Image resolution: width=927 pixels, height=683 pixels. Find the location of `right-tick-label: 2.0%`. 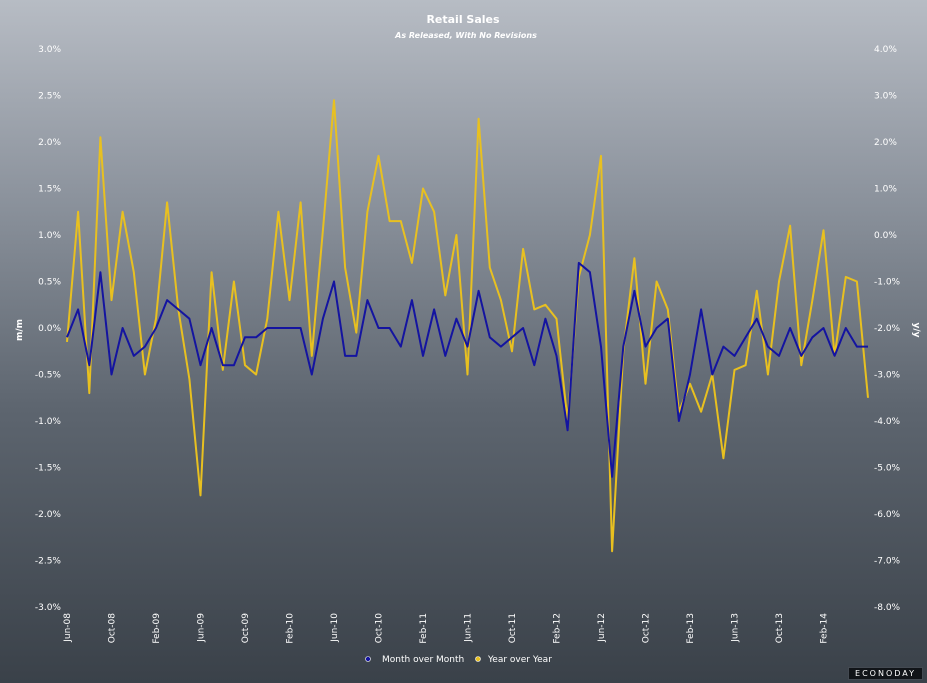

right-tick-label: 2.0% is located at coordinates (885, 143).